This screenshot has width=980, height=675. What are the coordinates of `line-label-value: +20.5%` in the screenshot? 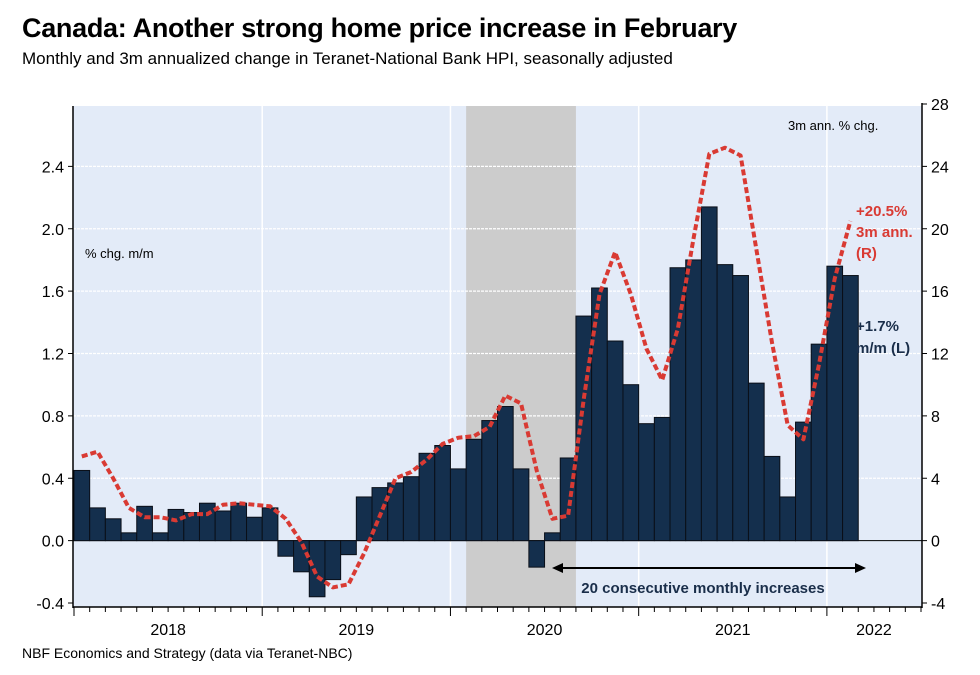 It's located at (881, 211).